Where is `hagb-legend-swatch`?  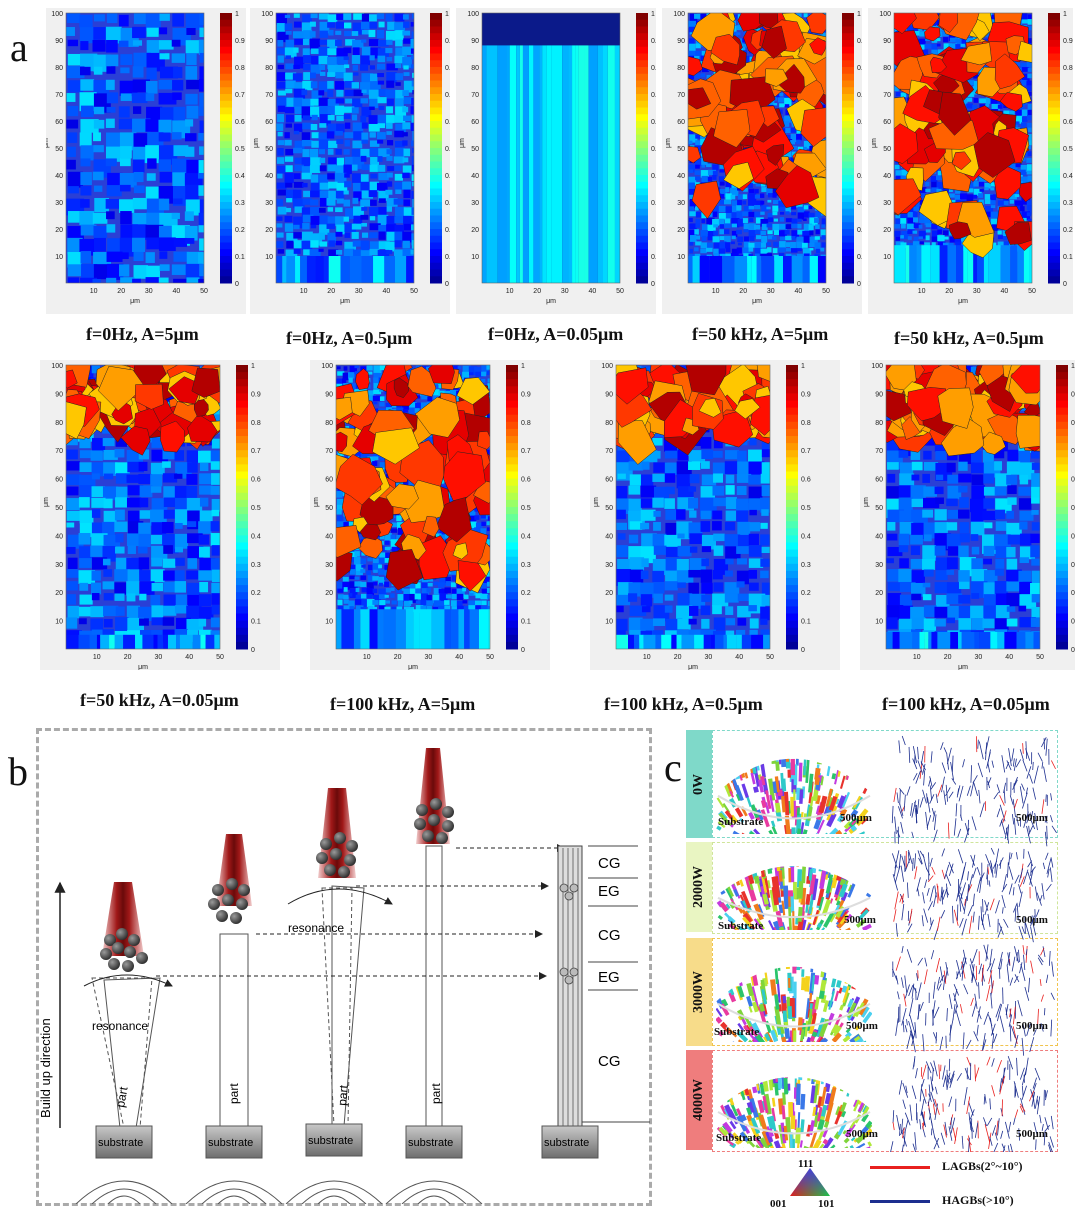
hagb-legend-swatch is located at coordinates (900, 1201).